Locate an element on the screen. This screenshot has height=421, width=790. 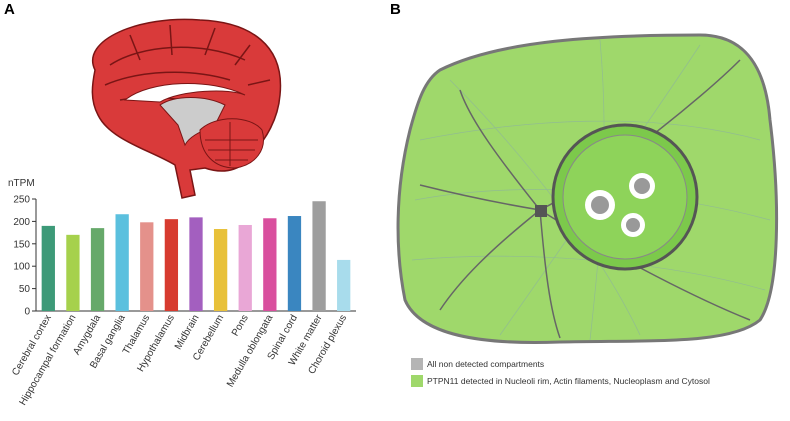
panel-label: B is located at coordinates (395, 9).